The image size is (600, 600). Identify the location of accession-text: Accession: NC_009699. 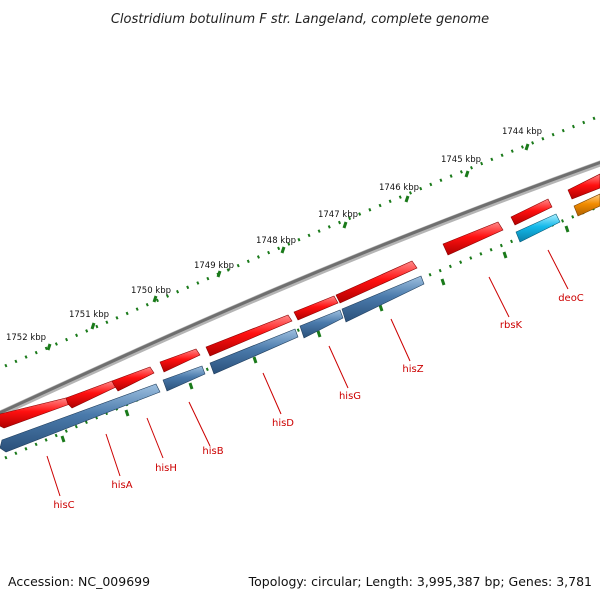
(79, 581).